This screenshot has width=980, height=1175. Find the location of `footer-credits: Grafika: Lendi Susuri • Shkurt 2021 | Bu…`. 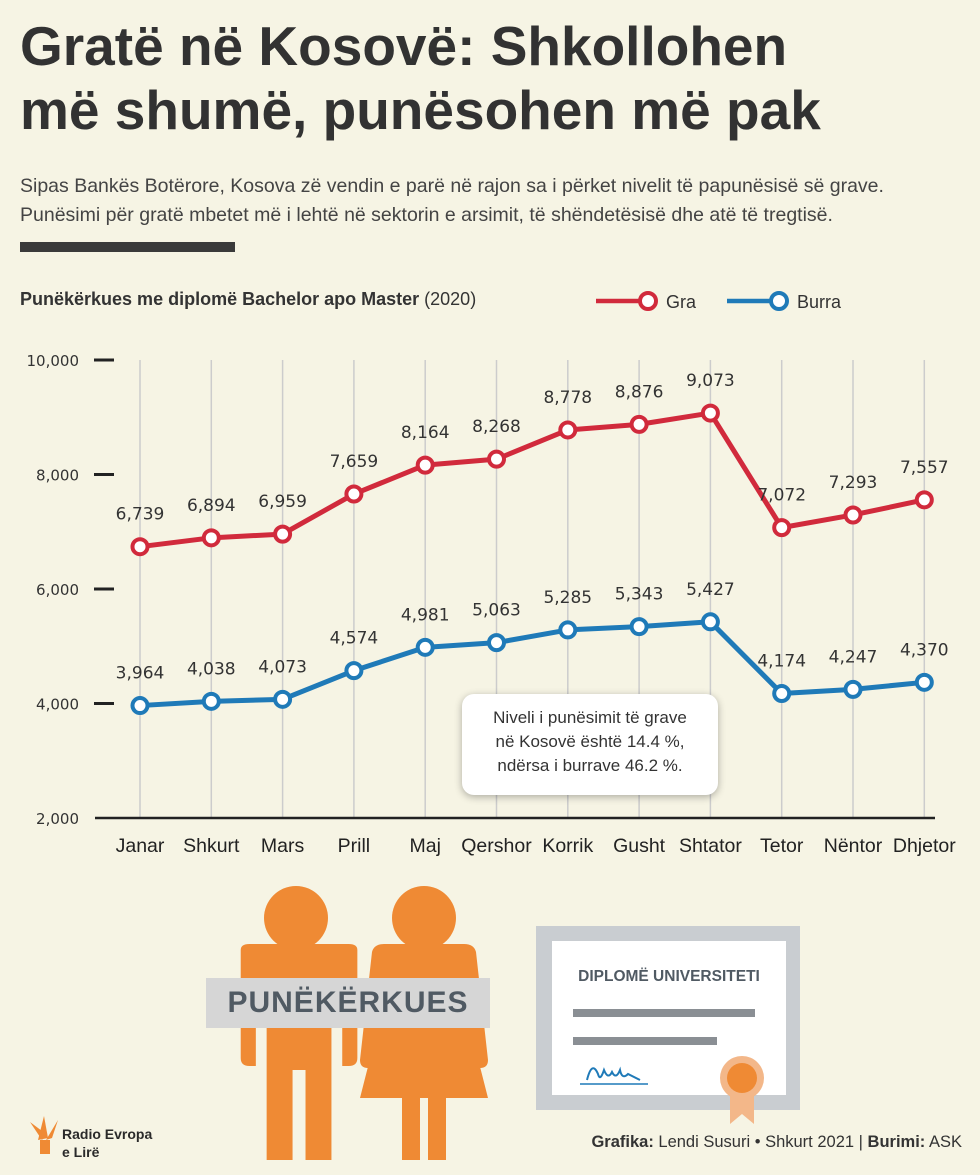

footer-credits: Grafika: Lendi Susuri • Shkurt 2021 | Bu… is located at coordinates (776, 1142).